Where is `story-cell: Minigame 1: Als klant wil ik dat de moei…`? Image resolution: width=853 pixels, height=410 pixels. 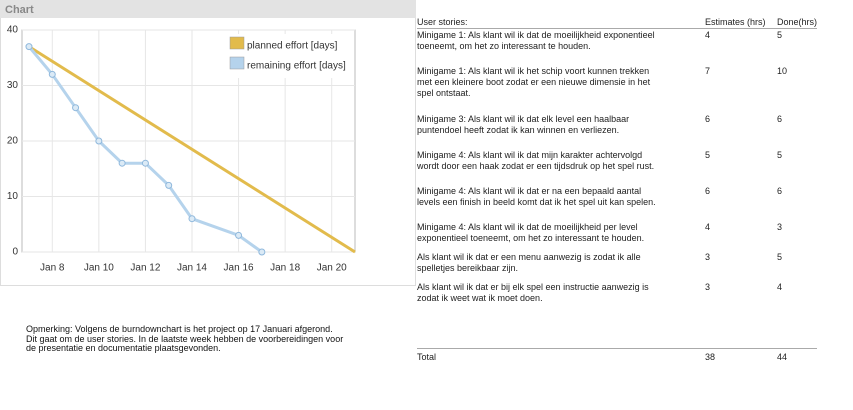
story-cell: Minigame 1: Als klant wil ik dat de moei… is located at coordinates (536, 40).